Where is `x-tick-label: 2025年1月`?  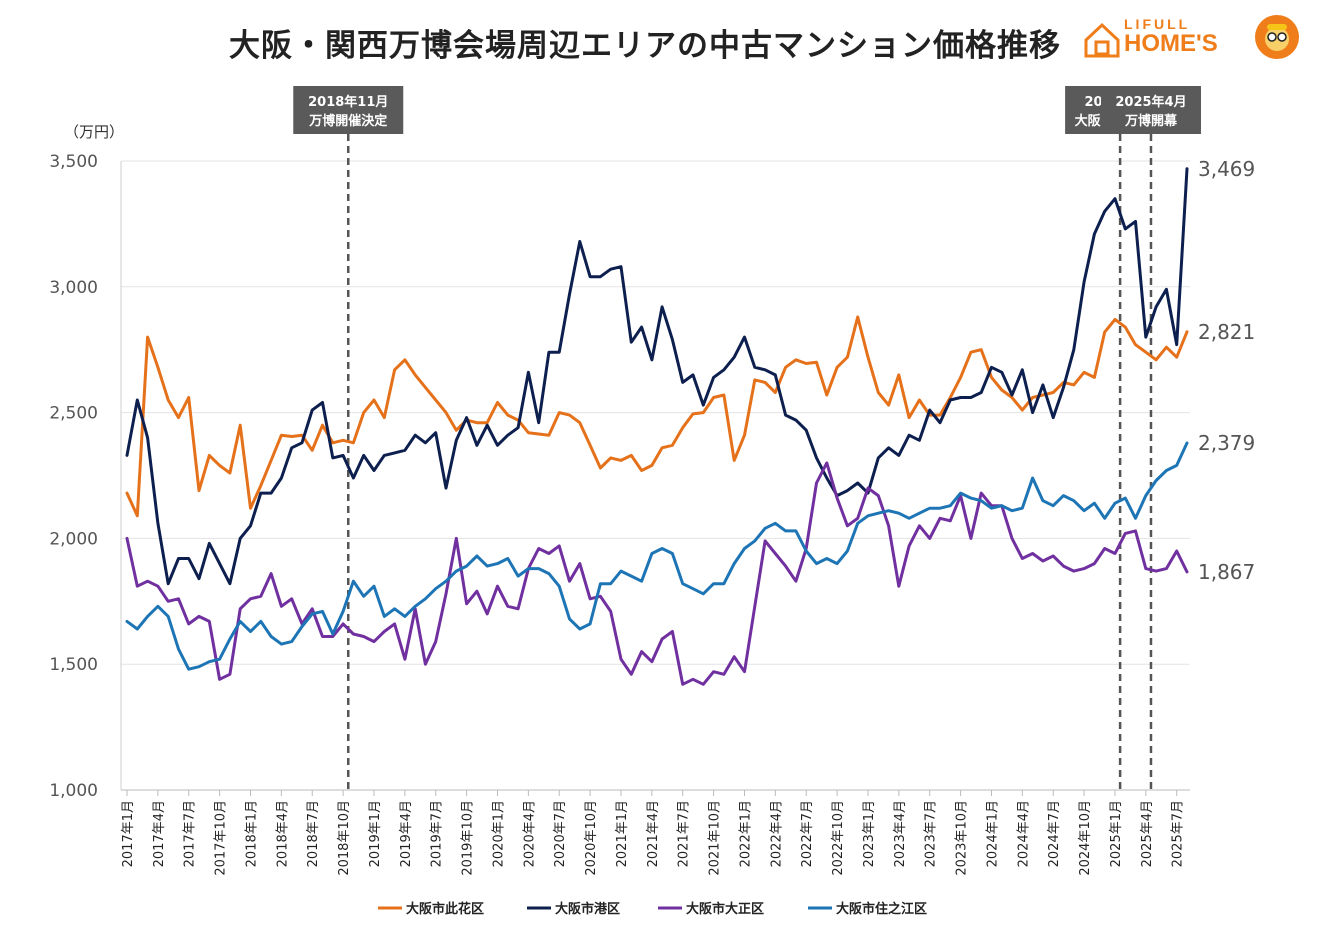 x-tick-label: 2025年1月 is located at coordinates (1116, 833).